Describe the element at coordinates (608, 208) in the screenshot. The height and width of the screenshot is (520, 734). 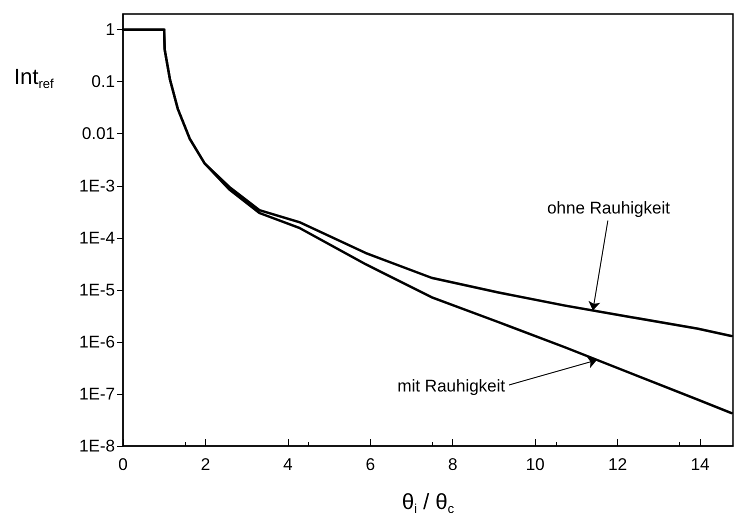
I see `annotation: ohne Rauhigkeit` at that location.